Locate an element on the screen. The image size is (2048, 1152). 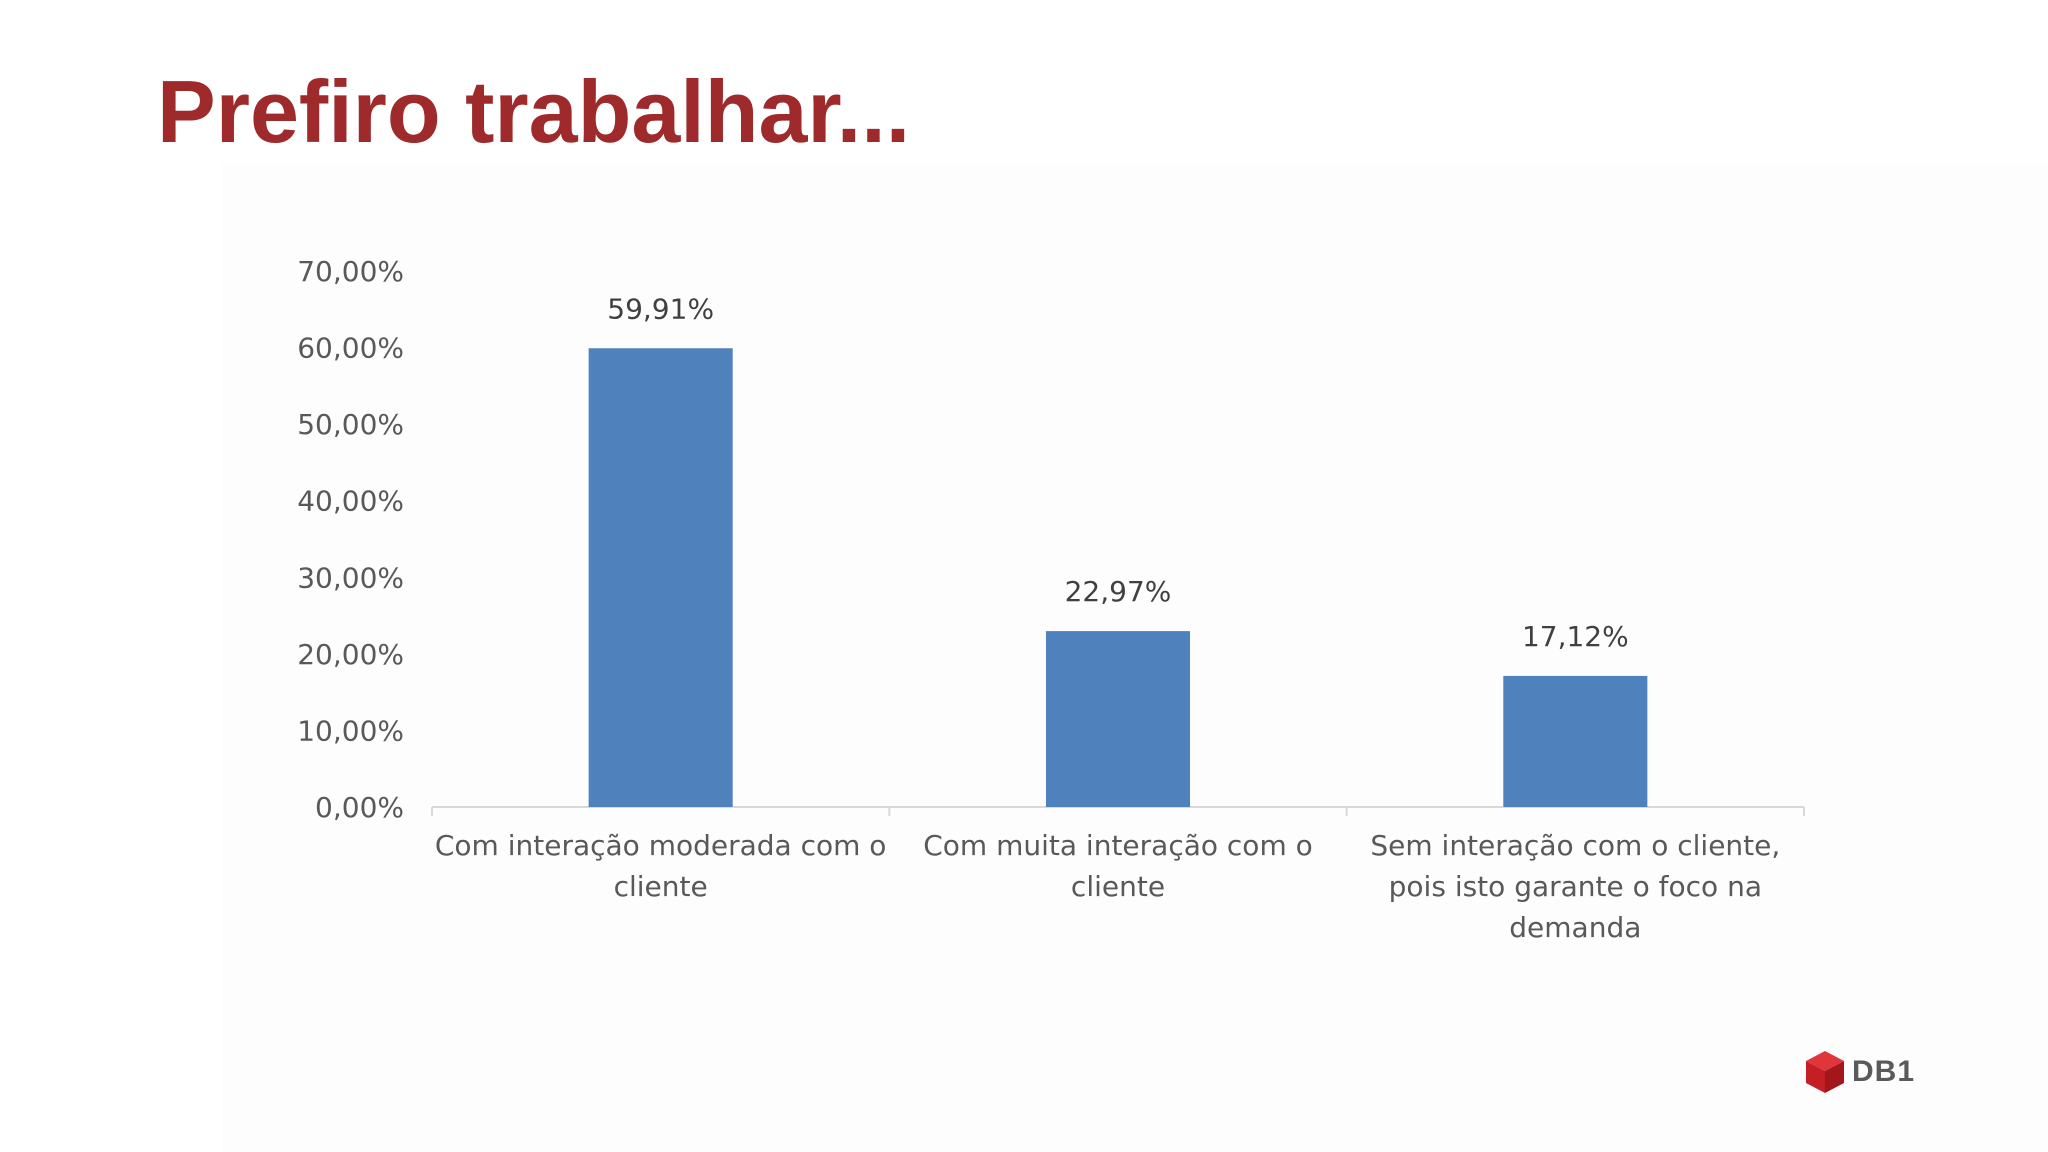
data-label: 59,91% is located at coordinates (660, 308).